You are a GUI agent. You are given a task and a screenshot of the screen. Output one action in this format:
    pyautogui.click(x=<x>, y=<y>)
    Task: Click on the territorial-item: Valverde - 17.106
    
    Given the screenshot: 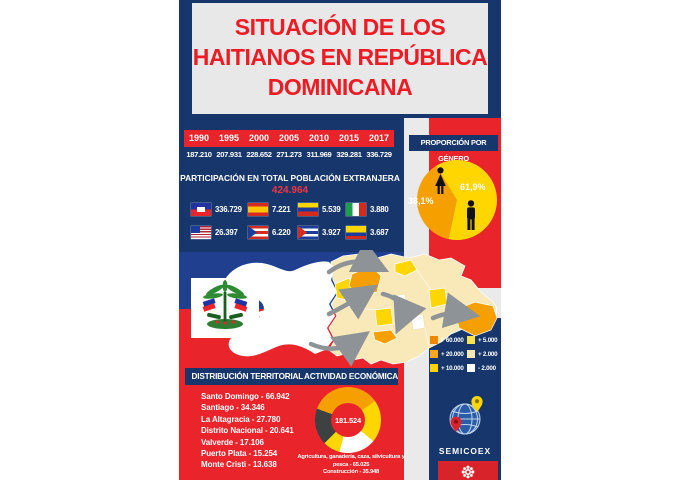 What is the action you would take?
    pyautogui.click(x=232, y=442)
    